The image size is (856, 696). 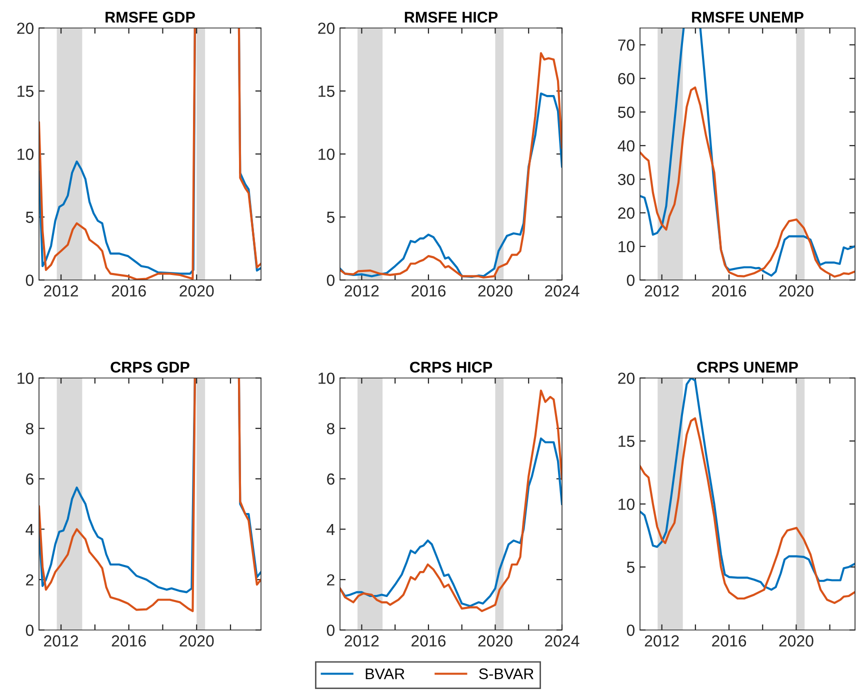 What do you see at coordinates (150, 367) in the screenshot?
I see `chart-title: CRPS GDP` at bounding box center [150, 367].